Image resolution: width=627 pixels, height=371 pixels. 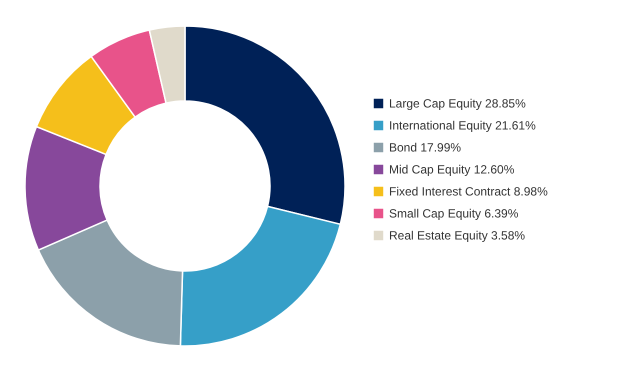 What do you see at coordinates (462, 125) in the screenshot?
I see `legend-label: International Equity 21.61%` at bounding box center [462, 125].